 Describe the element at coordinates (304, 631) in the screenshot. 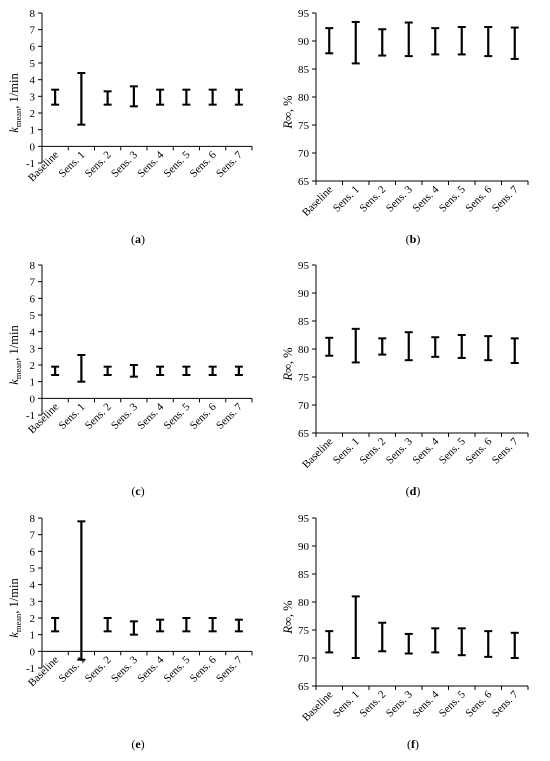

I see `y-tick-label: 75` at that location.